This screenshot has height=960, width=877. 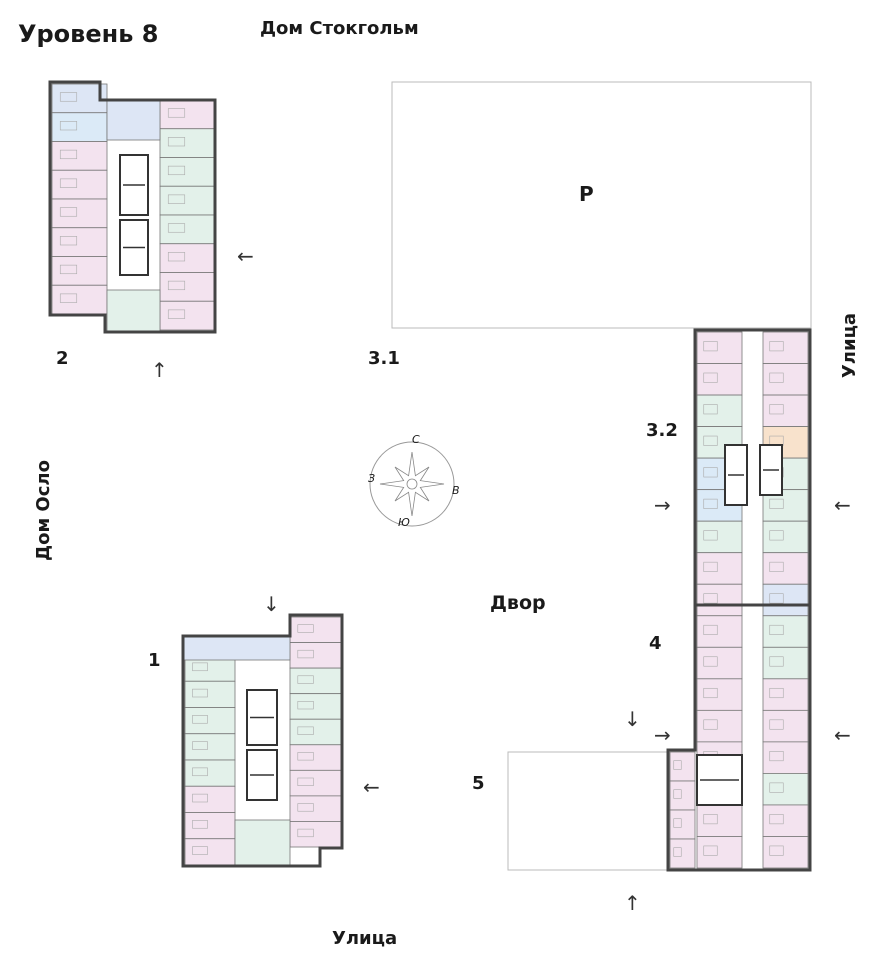 I want to click on building-1-outline, so click(x=262, y=740).